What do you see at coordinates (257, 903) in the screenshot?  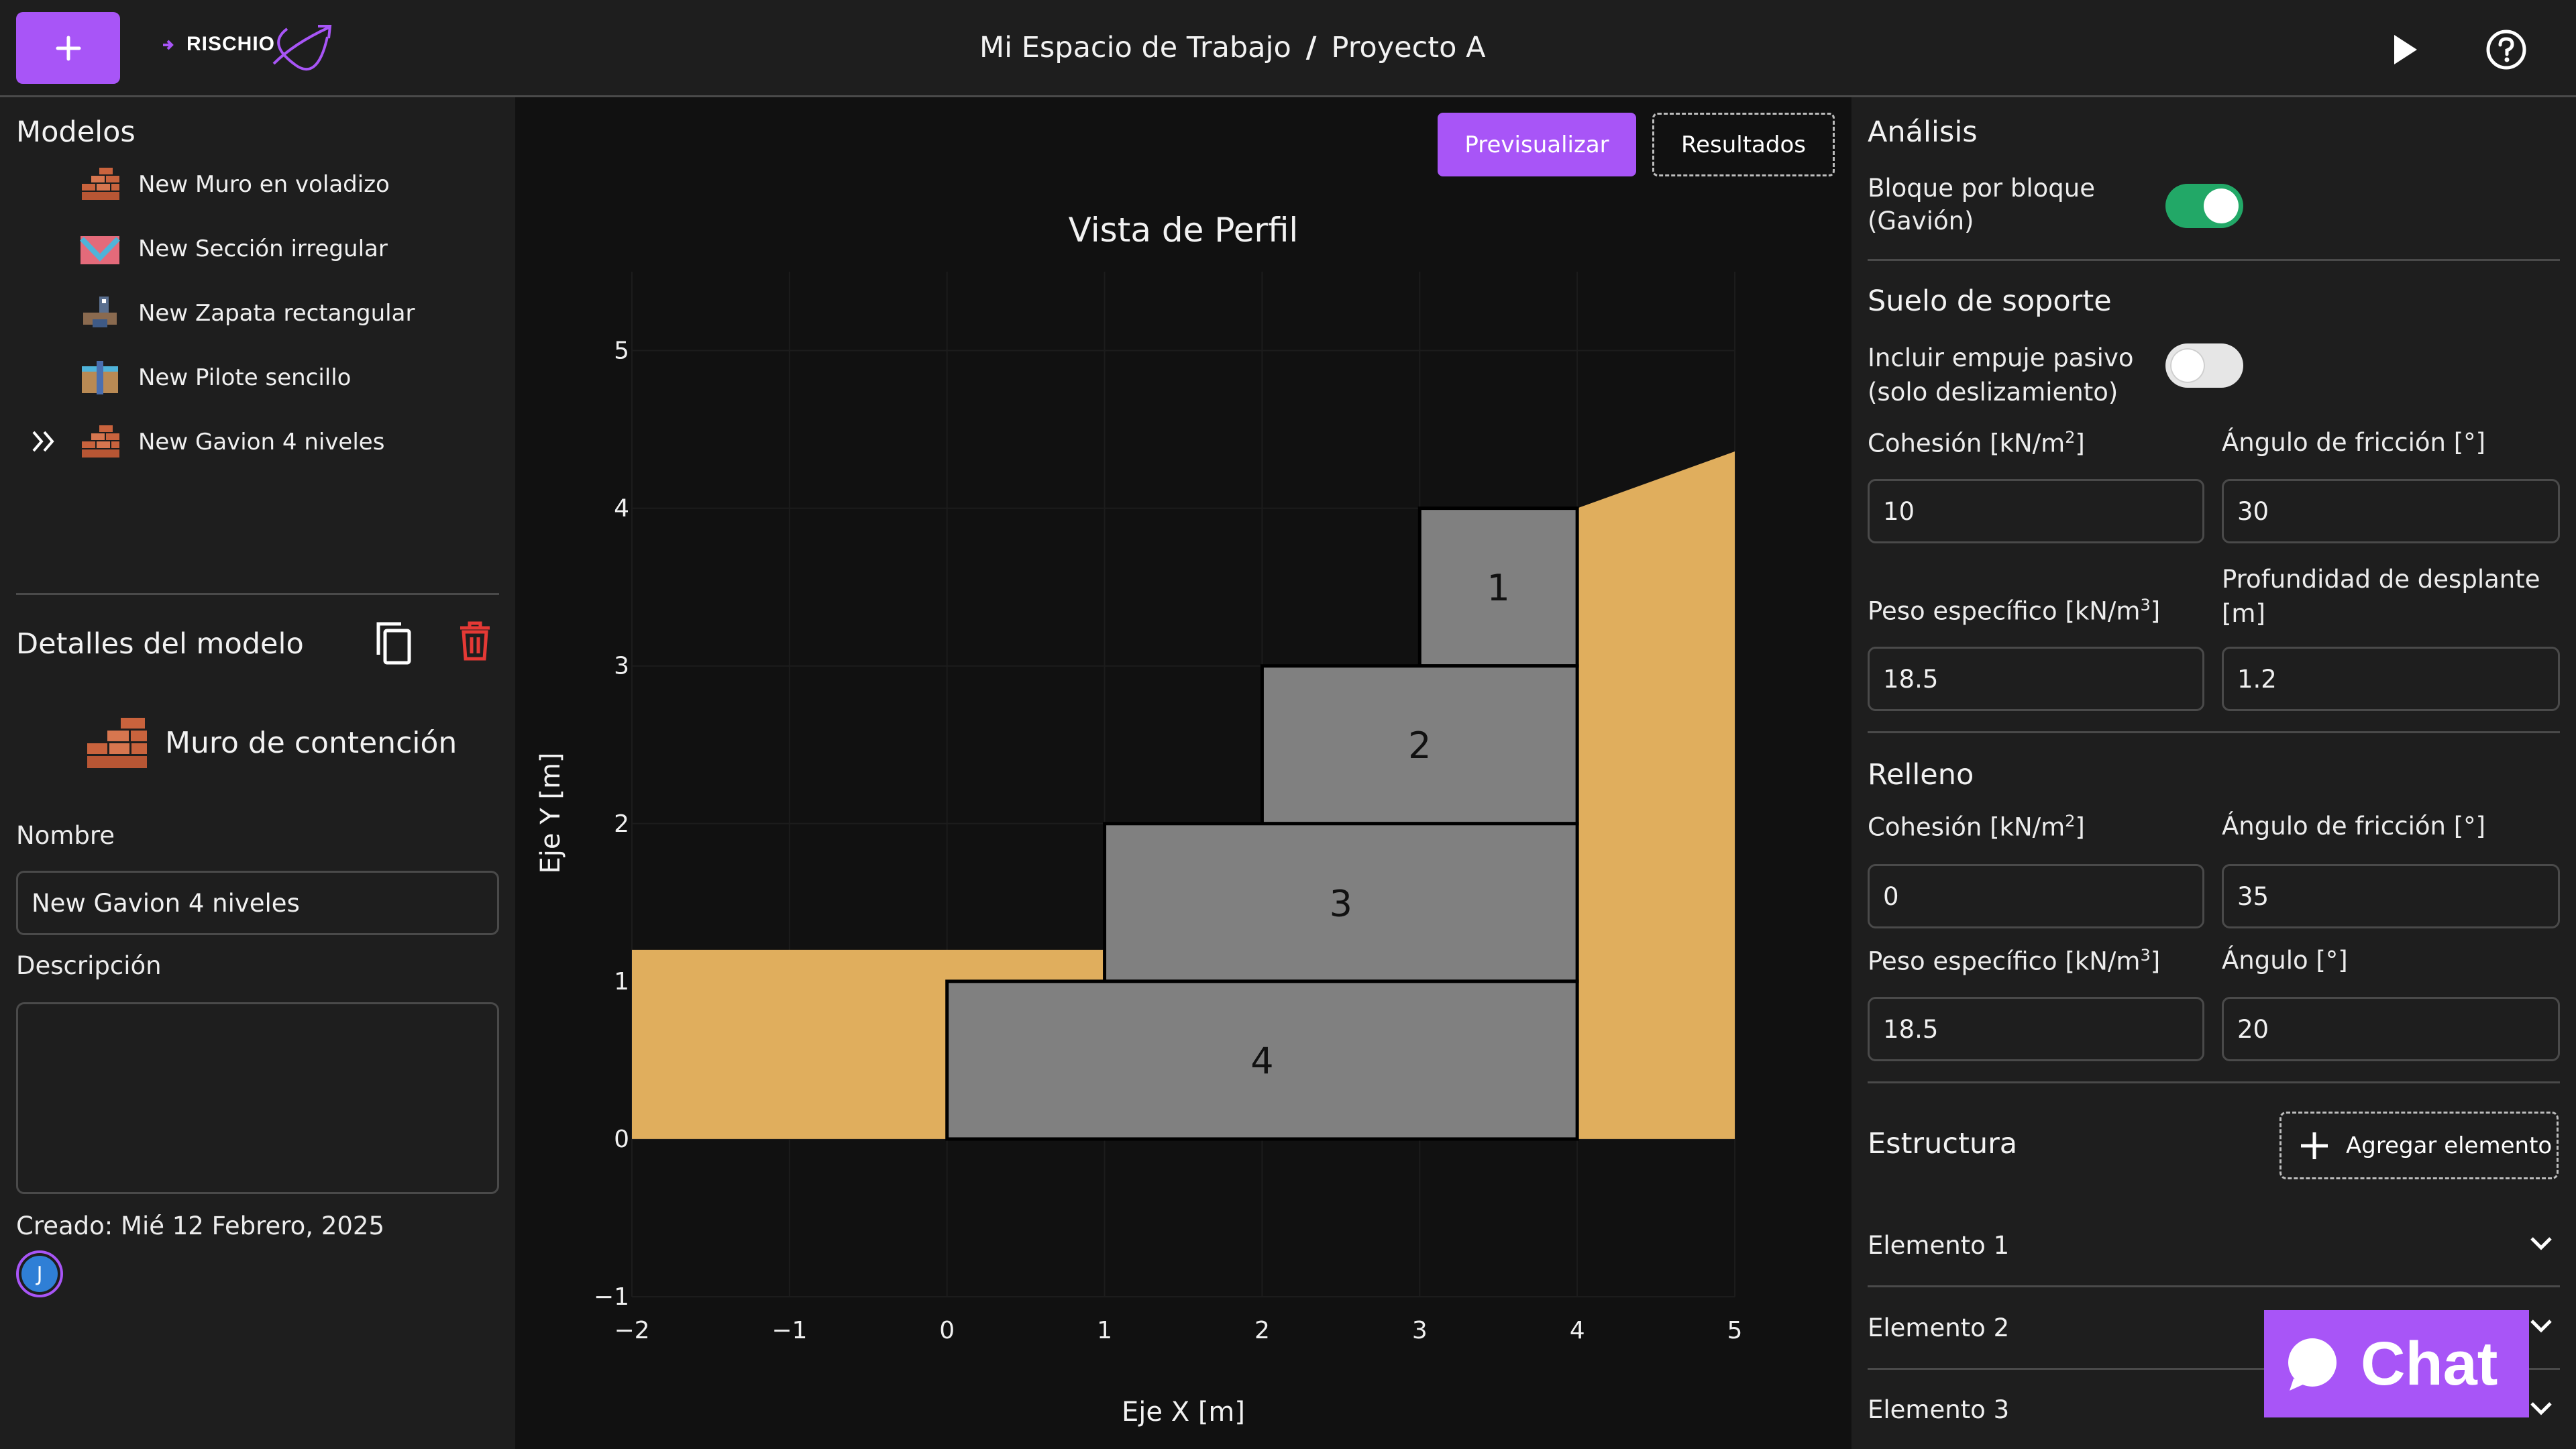 I see `name-input: New Gavion 4 niveles` at bounding box center [257, 903].